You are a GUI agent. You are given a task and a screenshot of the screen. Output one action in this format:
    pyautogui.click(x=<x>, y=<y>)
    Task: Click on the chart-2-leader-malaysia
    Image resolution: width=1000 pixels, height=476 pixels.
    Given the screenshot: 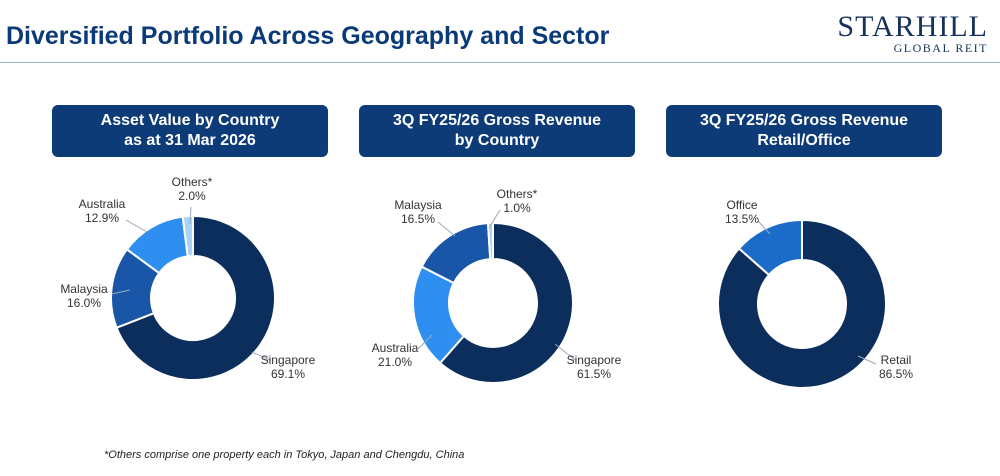 What is the action you would take?
    pyautogui.click(x=446, y=229)
    